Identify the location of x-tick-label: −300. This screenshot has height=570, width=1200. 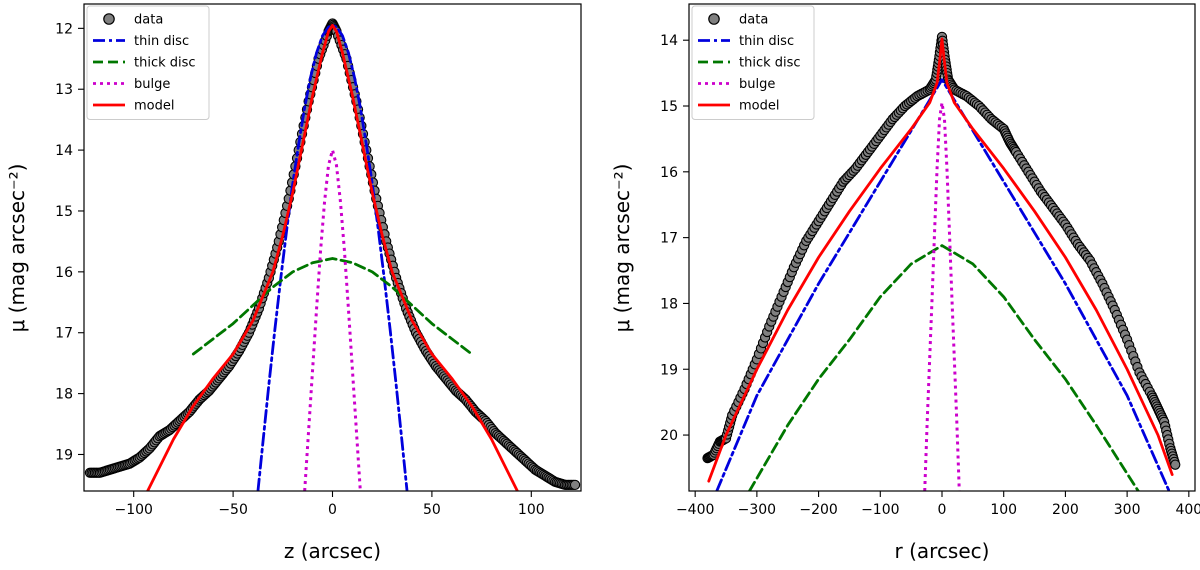
(757, 510).